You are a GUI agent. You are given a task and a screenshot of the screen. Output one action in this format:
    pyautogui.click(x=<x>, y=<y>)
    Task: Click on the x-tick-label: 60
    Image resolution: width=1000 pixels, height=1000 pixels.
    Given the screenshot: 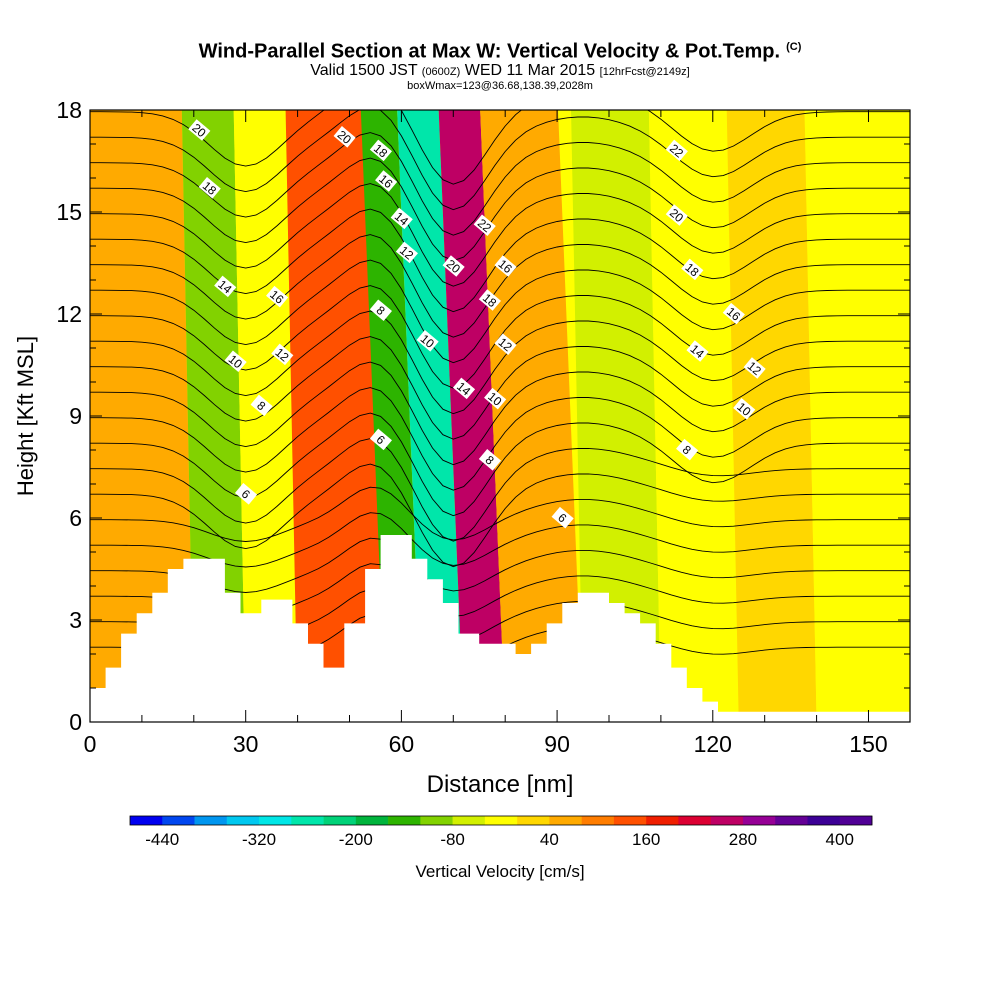 What is the action you would take?
    pyautogui.click(x=402, y=744)
    